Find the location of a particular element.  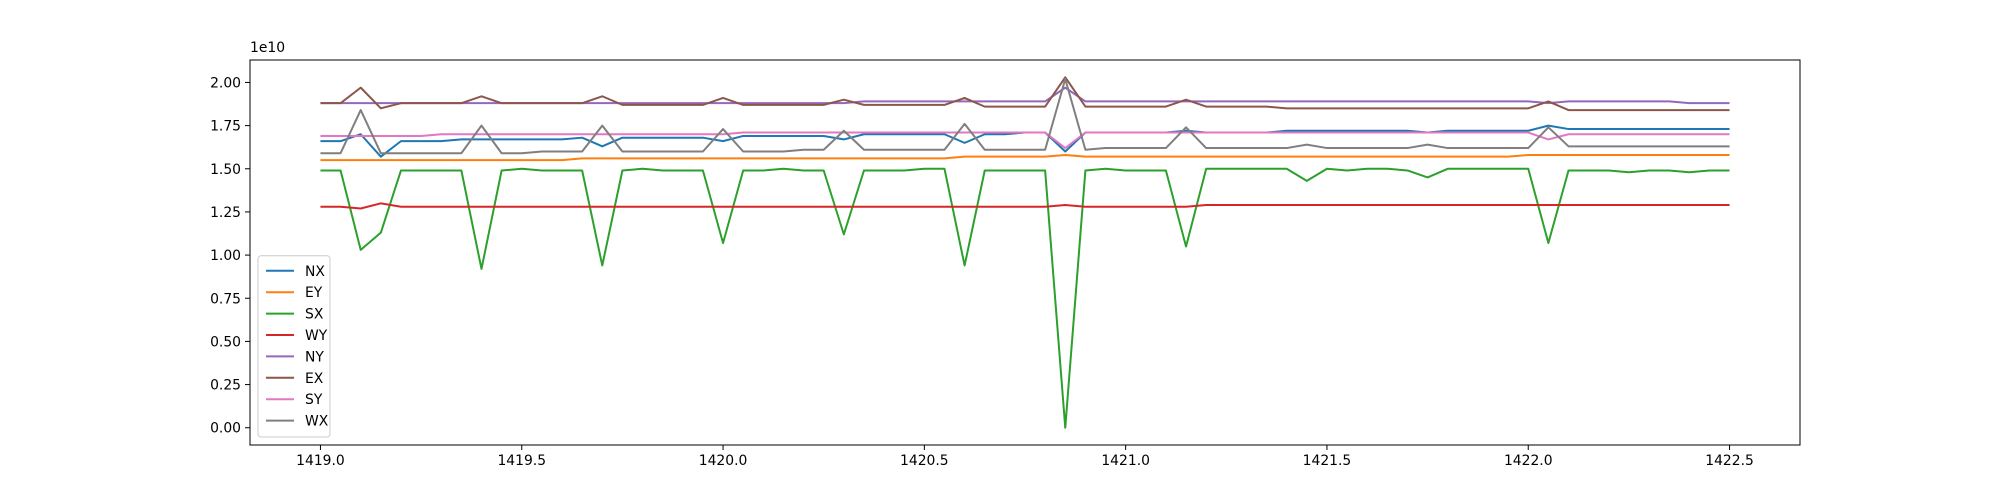

y-offset-label: 1e10 is located at coordinates (267, 48).